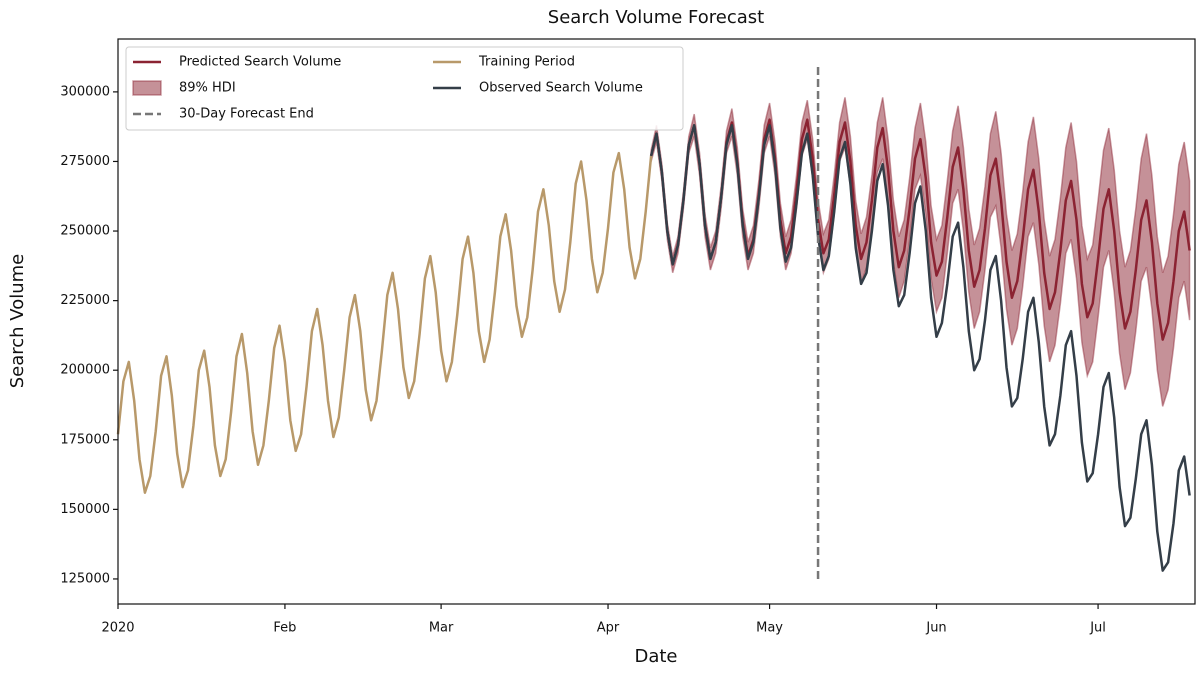  I want to click on y-tick-label: 150000, so click(85, 509).